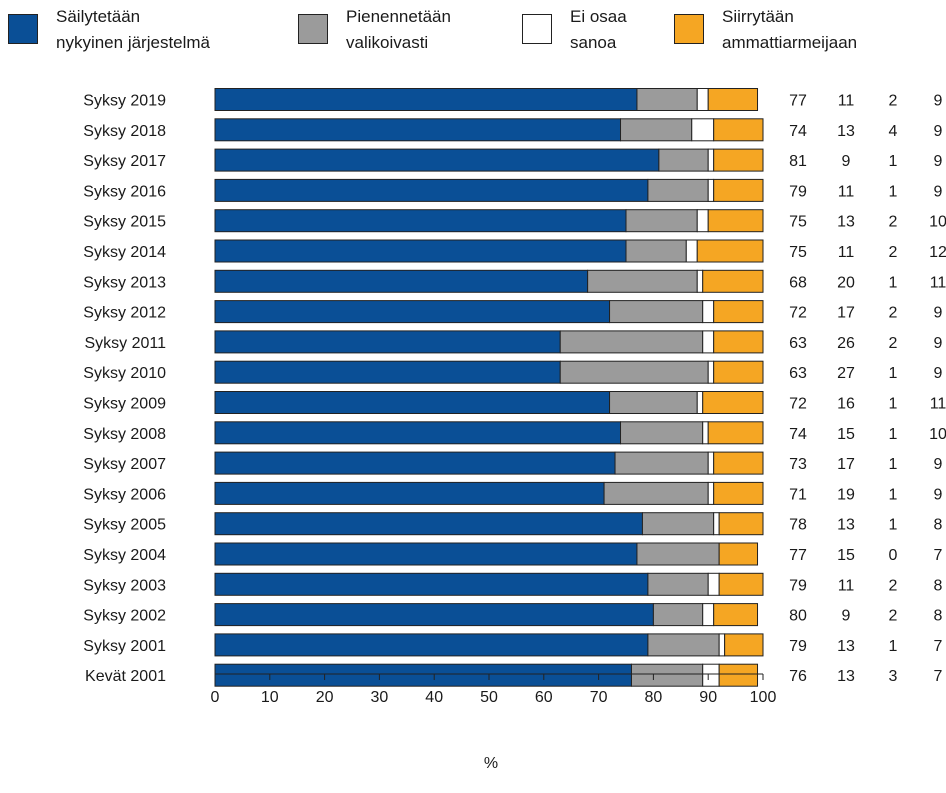  What do you see at coordinates (124, 494) in the screenshot?
I see `category-label: Syksy 2006` at bounding box center [124, 494].